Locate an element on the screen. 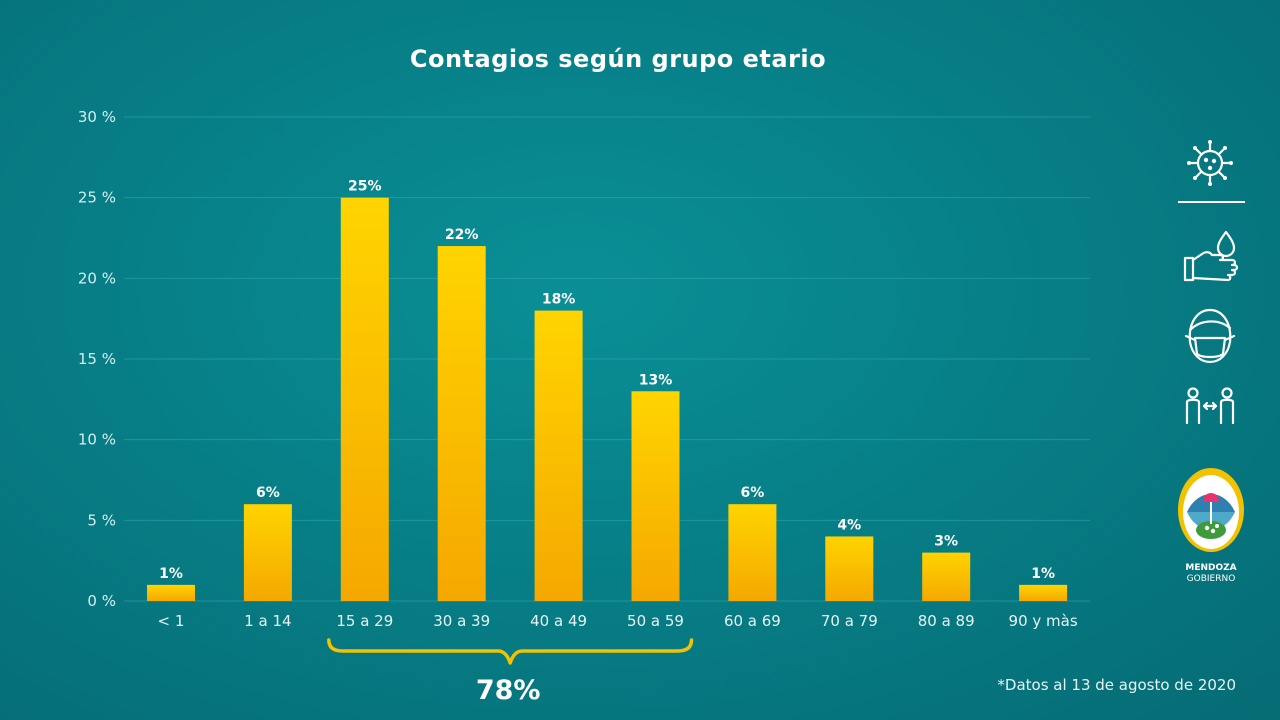 This screenshot has height=720, width=1280. data-label: 4% is located at coordinates (849, 525).